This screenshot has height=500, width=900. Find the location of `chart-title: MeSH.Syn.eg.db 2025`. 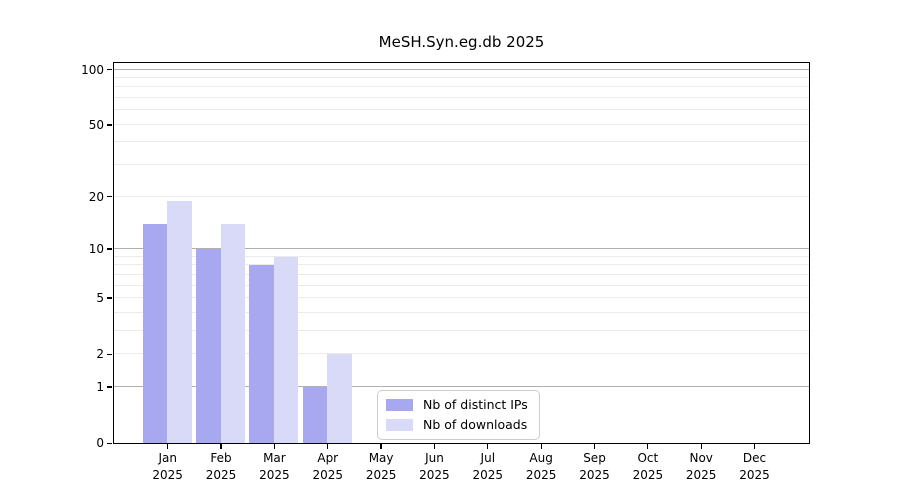

chart-title: MeSH.Syn.eg.db 2025 is located at coordinates (461, 42).